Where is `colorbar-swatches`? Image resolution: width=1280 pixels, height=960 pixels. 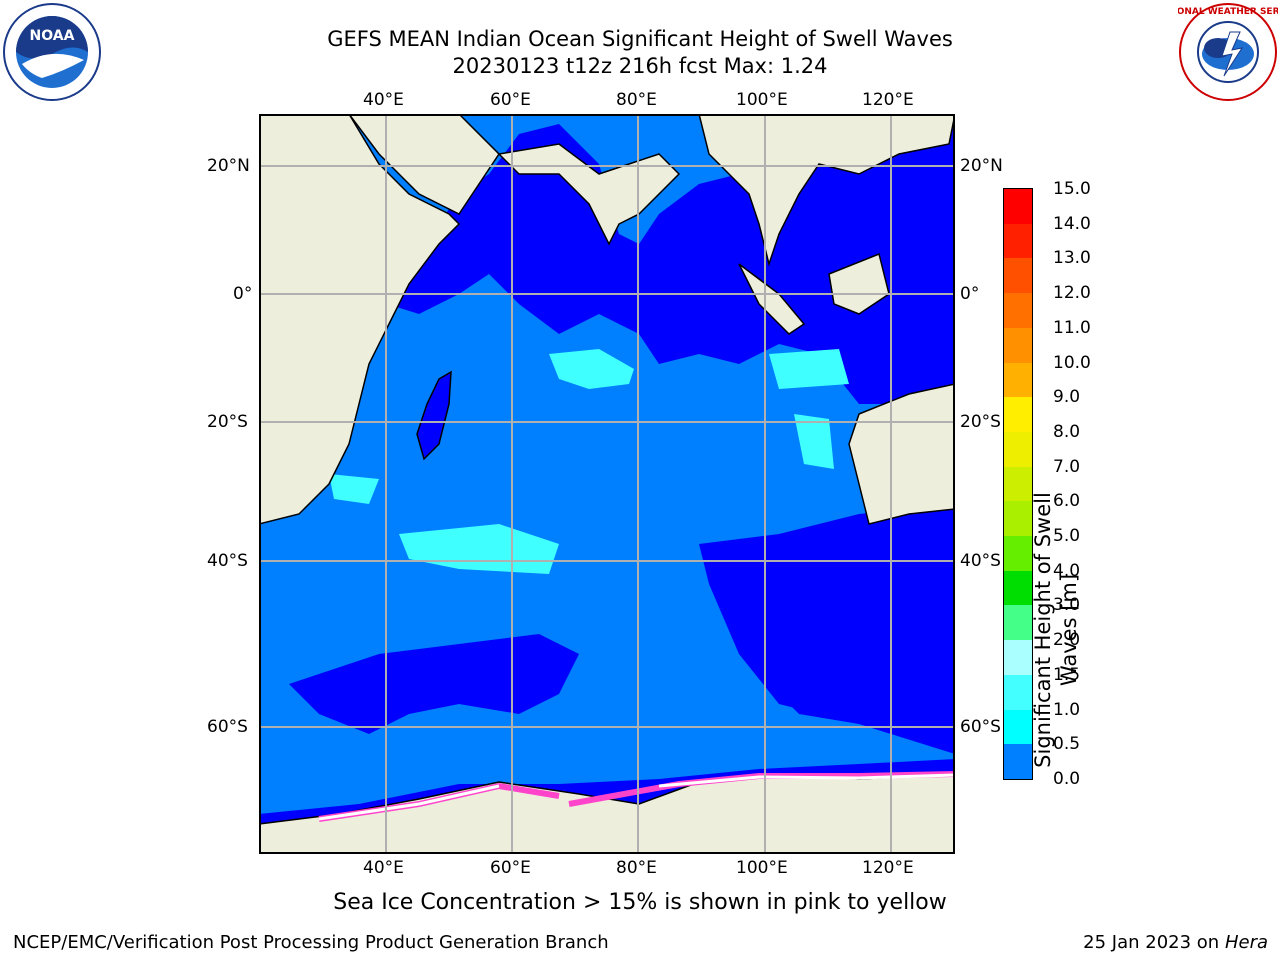 colorbar-swatches is located at coordinates (1018, 484).